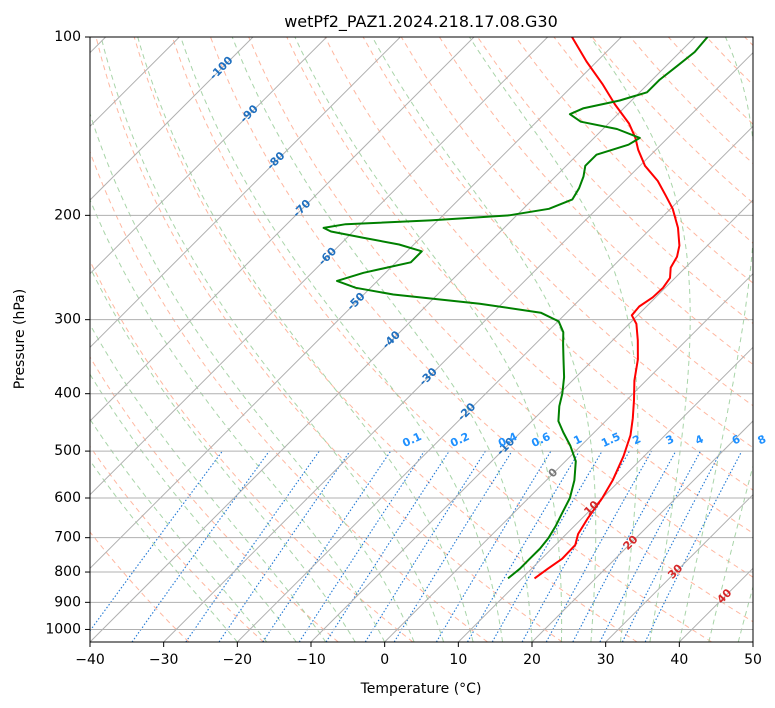  I want to click on y-tick-label: 100, so click(67, 37).